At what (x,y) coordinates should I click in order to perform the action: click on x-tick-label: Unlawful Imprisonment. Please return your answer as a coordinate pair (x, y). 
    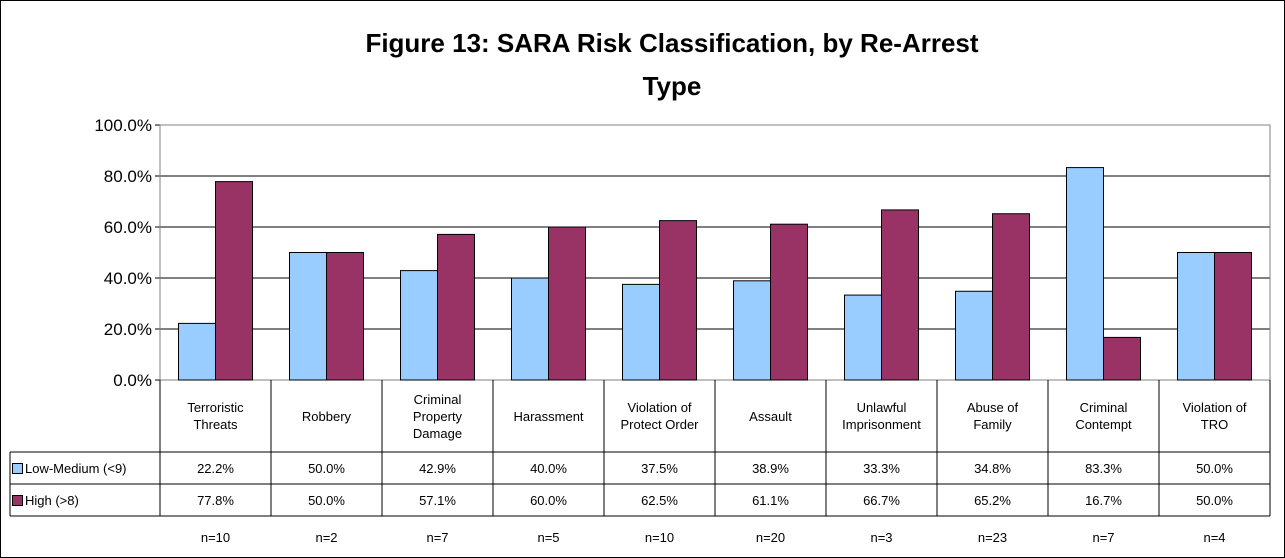
    Looking at the image, I should click on (882, 416).